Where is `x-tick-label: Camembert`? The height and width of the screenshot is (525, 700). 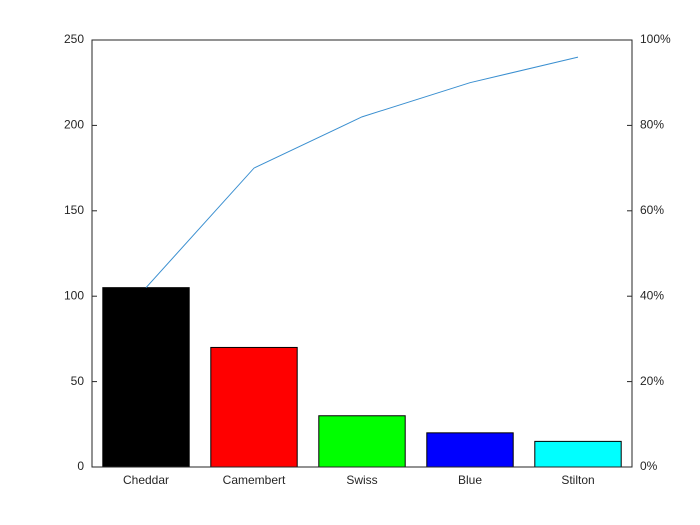
x-tick-label: Camembert is located at coordinates (254, 480).